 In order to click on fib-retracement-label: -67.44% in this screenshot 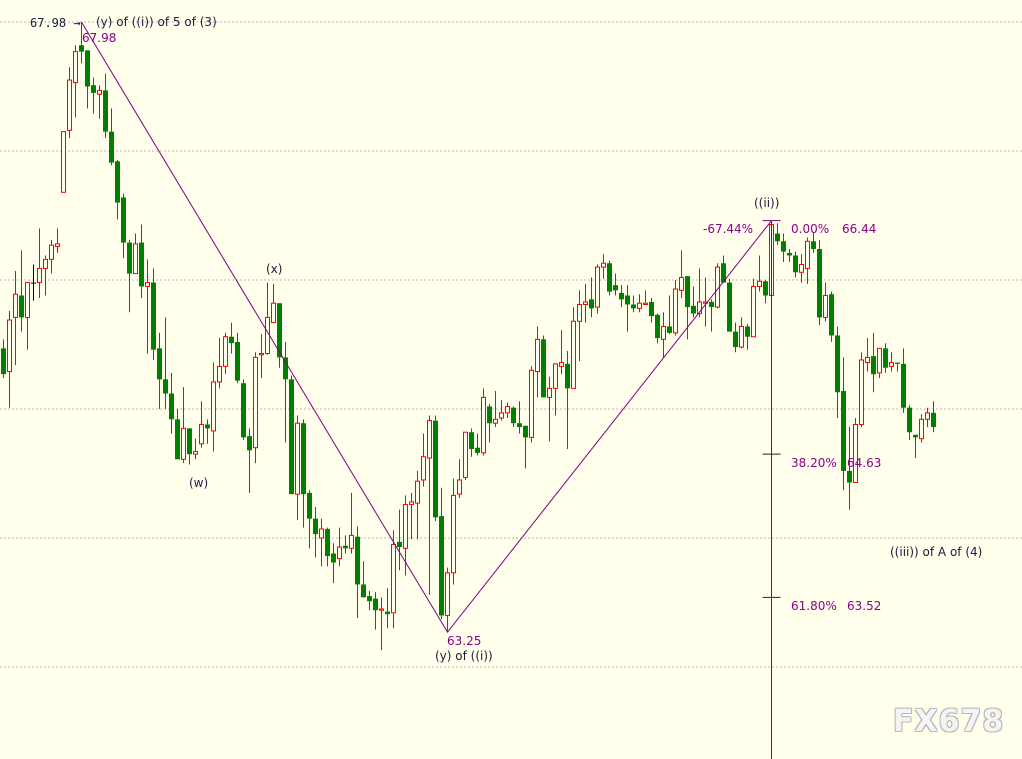, I will do `click(728, 229)`.